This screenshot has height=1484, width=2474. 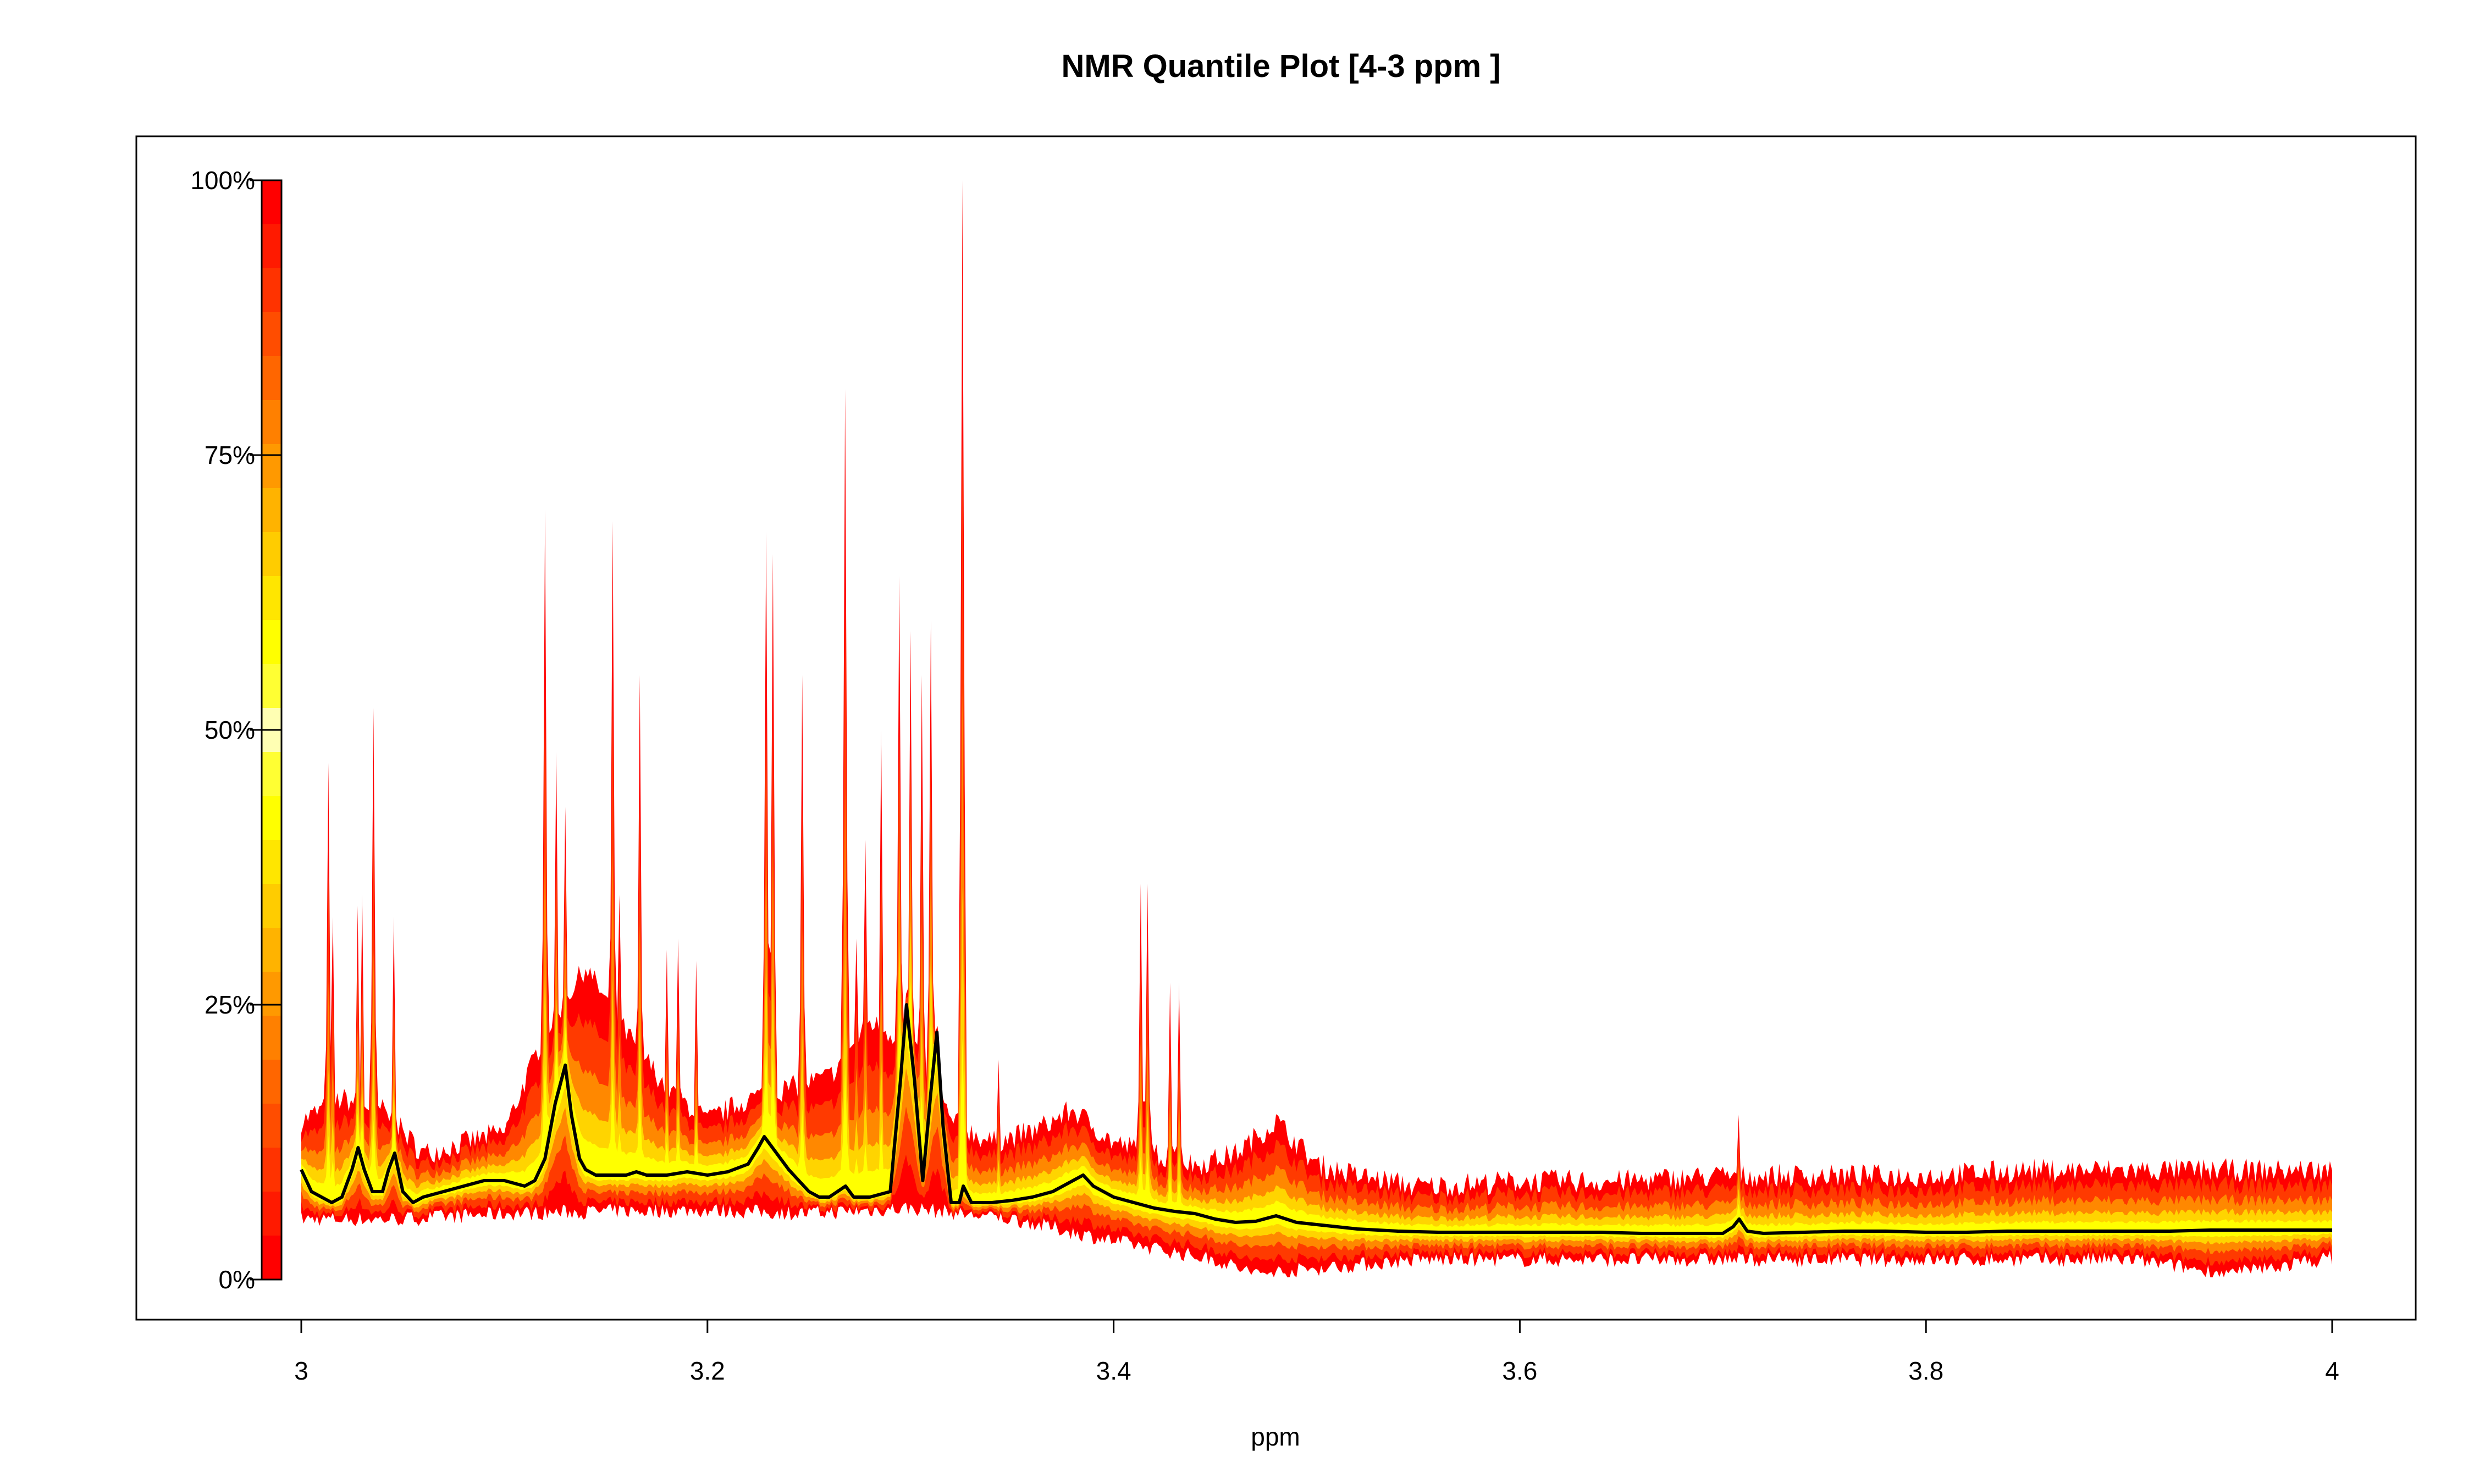 I want to click on x-axis: 3 3.2 3.4 3.6 3.8 4, so click(x=1317, y=1352).